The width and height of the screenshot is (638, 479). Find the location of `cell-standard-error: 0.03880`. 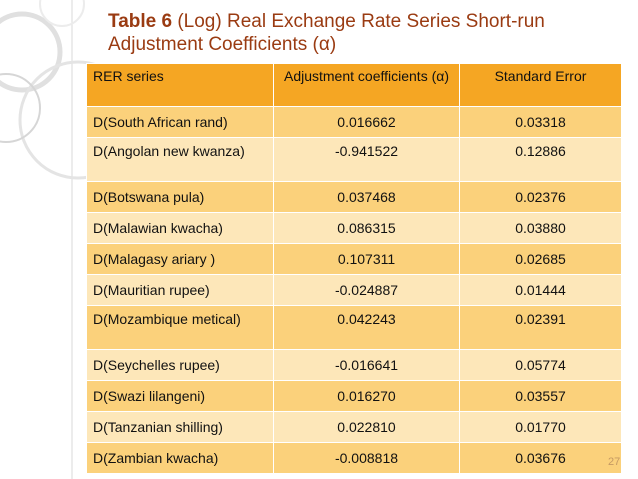

cell-standard-error: 0.03880 is located at coordinates (540, 228).